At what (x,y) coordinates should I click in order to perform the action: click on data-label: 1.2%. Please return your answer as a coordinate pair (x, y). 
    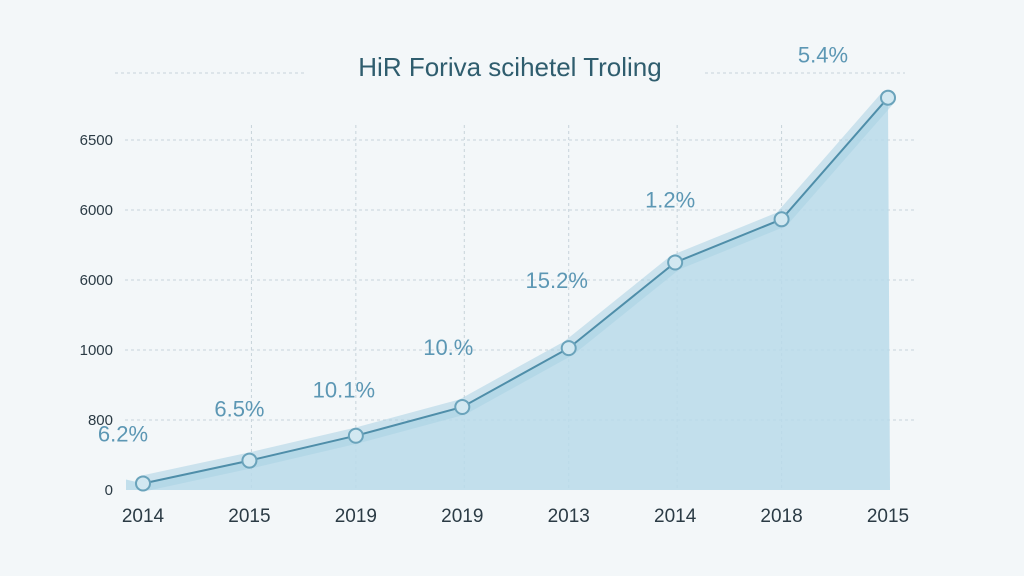
    Looking at the image, I should click on (670, 199).